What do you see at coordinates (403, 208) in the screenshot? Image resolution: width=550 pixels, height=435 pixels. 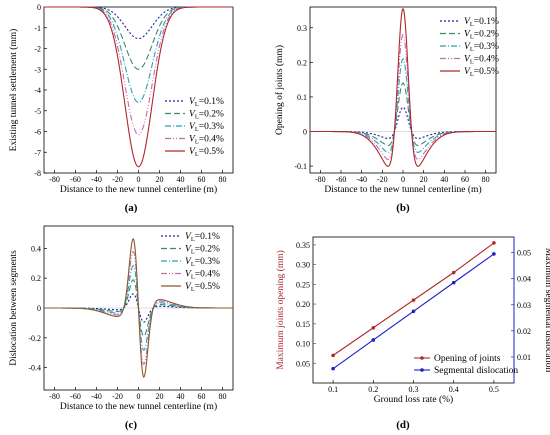 I see `panel-label-2: (b)` at bounding box center [403, 208].